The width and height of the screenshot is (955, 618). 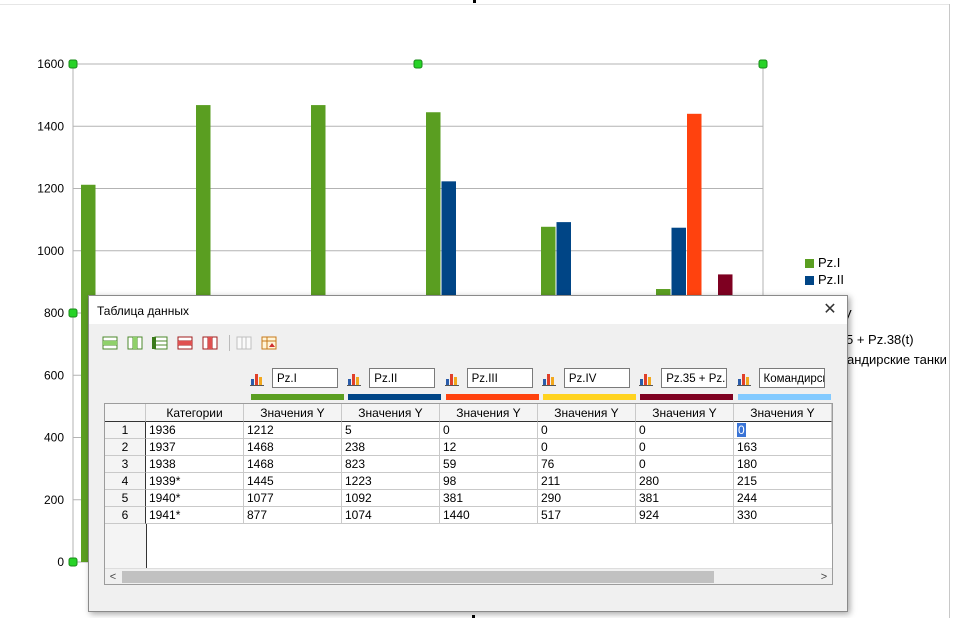 I want to click on column-header-values-4: Значения Y, so click(x=587, y=413).